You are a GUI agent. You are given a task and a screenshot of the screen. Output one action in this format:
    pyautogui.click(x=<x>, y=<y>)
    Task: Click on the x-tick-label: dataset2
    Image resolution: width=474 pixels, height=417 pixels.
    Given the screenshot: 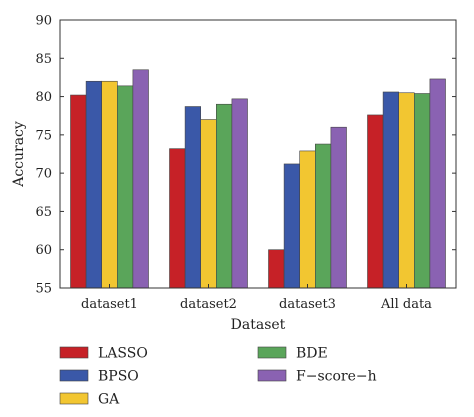 What is the action you would take?
    pyautogui.click(x=208, y=304)
    